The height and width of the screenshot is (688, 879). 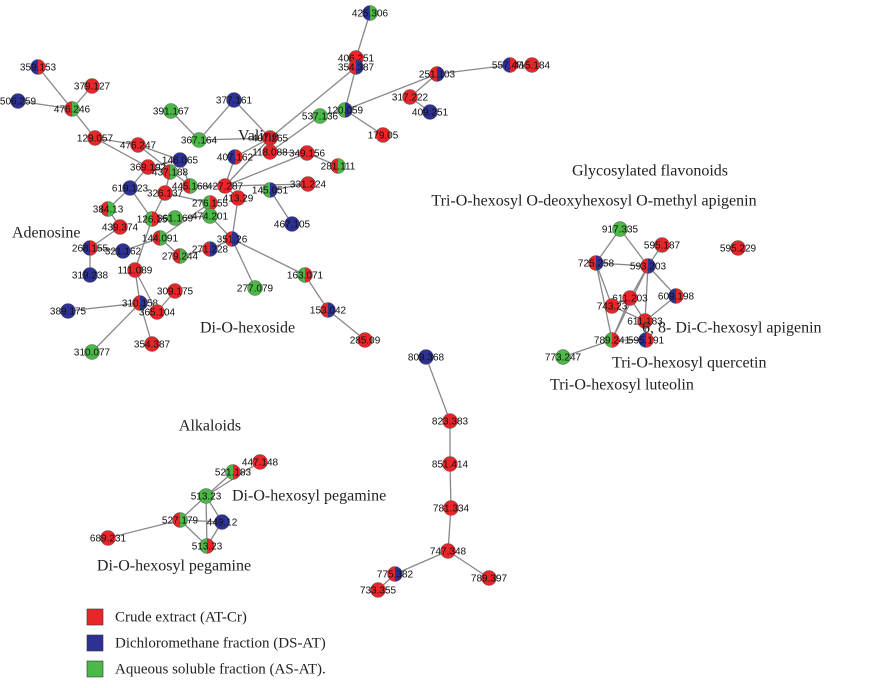 I want to click on node-label: 285.09, so click(x=365, y=341).